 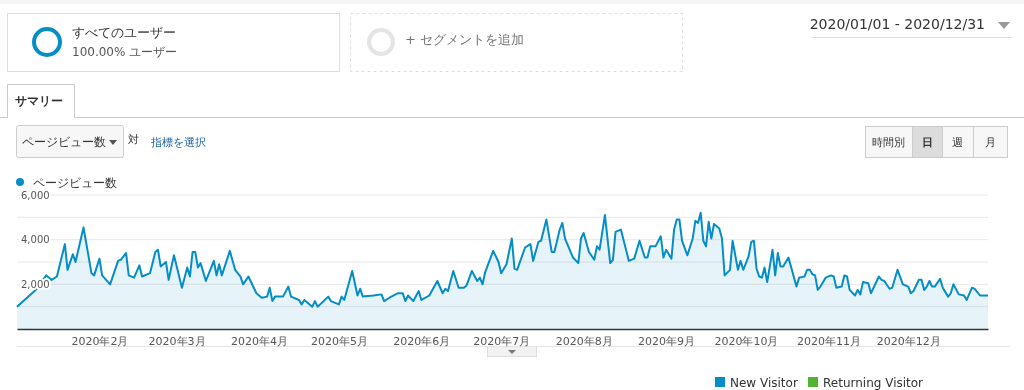 I want to click on text: + セグメントを追加, so click(x=465, y=39).